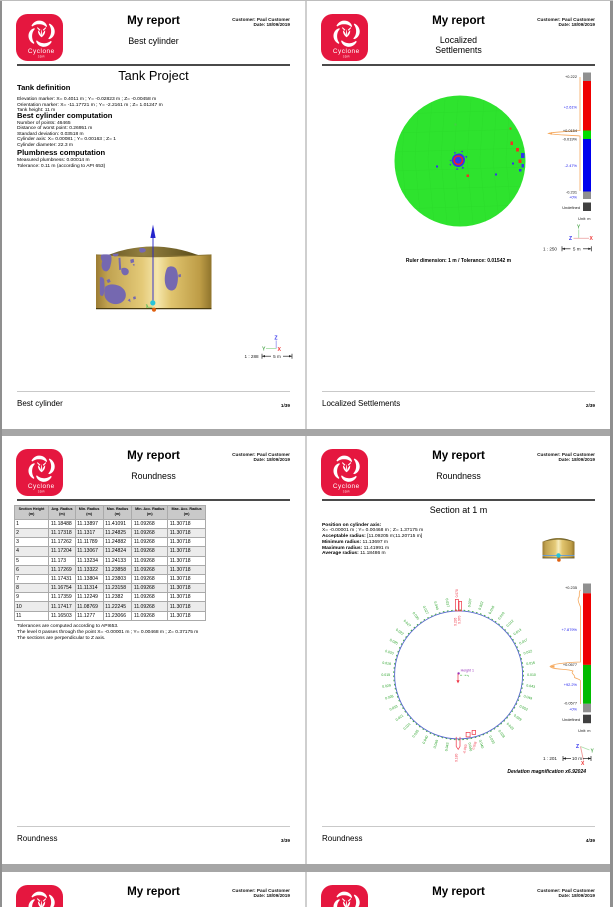 This screenshot has height=907, width=613. I want to click on svg-text: 0.012, so click(510, 623).